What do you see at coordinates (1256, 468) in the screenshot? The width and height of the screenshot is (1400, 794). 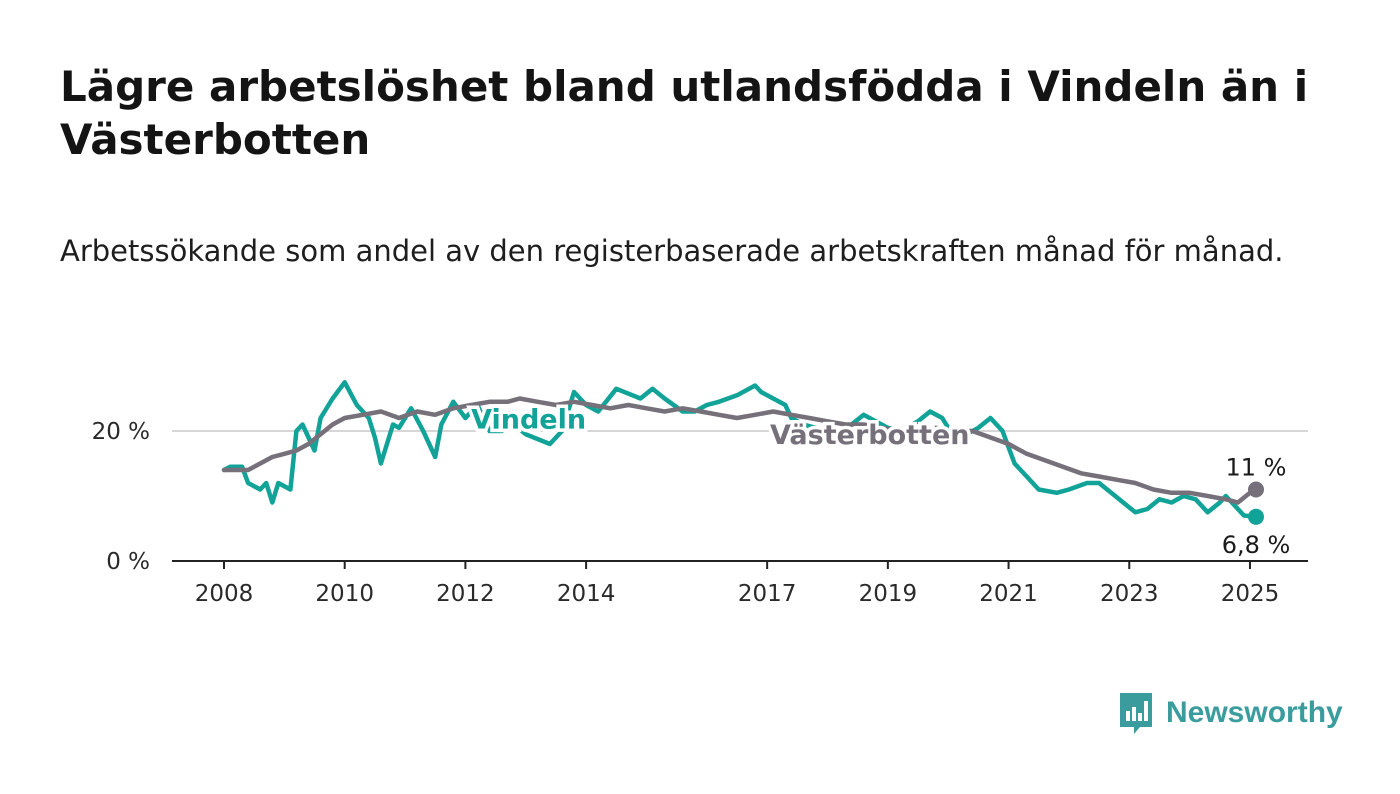 I see `end-label-vasterbotten: 11 %` at bounding box center [1256, 468].